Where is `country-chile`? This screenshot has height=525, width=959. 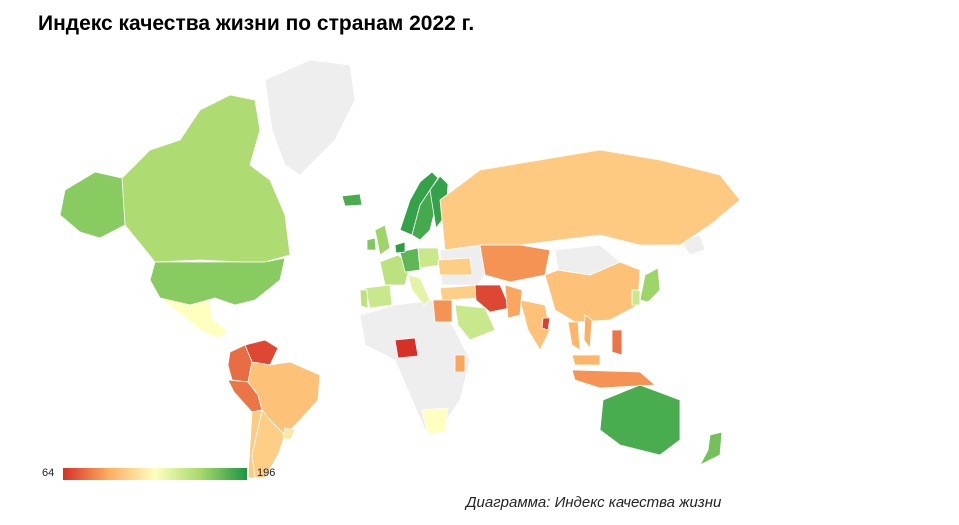 country-chile is located at coordinates (255, 444).